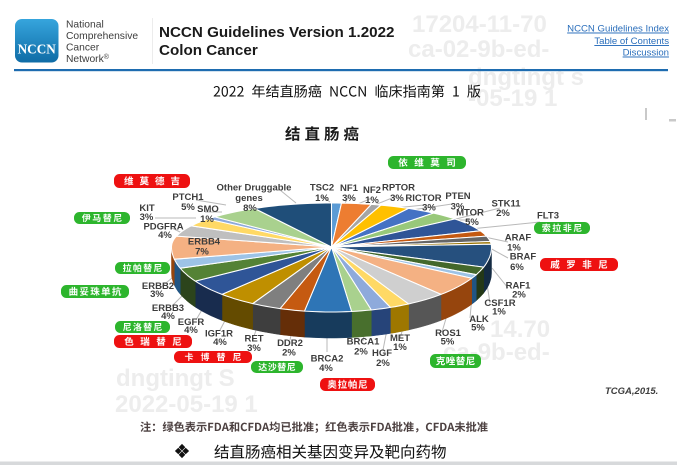  Describe the element at coordinates (457, 196) in the screenshot. I see `svg-text: PTEN` at that location.